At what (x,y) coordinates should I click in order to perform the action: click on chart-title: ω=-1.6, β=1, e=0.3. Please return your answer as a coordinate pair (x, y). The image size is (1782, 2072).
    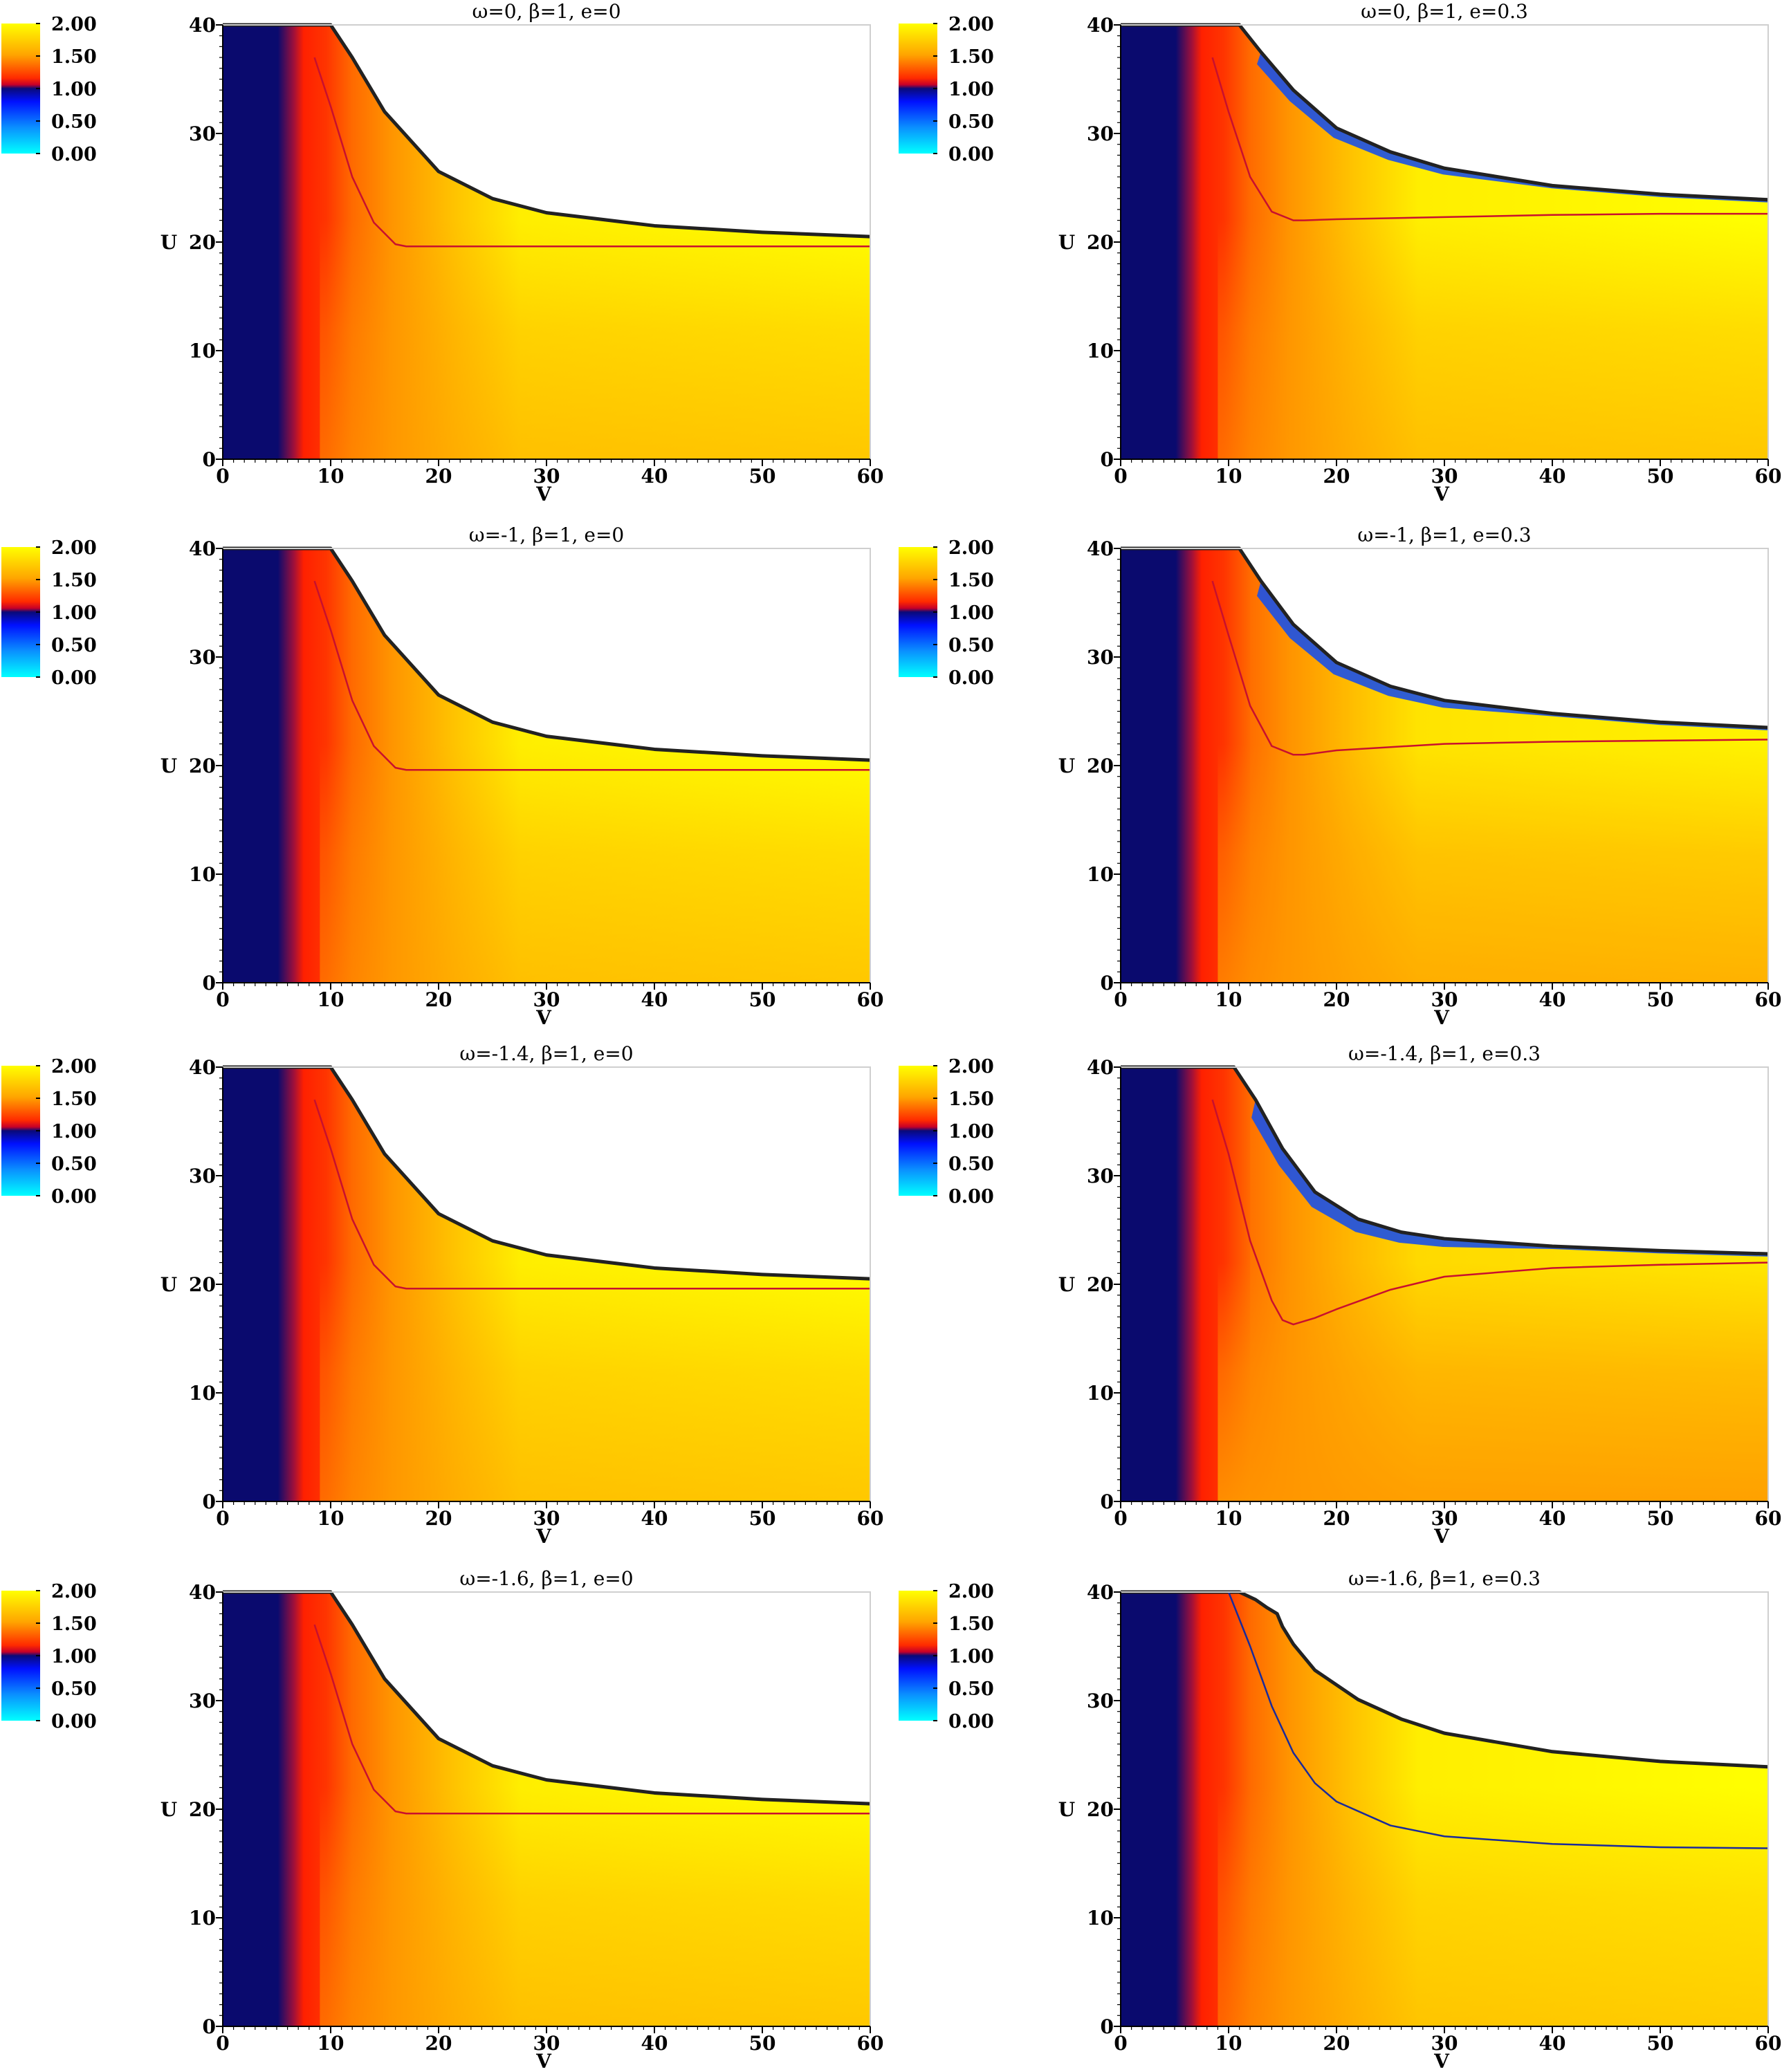
    Looking at the image, I should click on (1445, 1578).